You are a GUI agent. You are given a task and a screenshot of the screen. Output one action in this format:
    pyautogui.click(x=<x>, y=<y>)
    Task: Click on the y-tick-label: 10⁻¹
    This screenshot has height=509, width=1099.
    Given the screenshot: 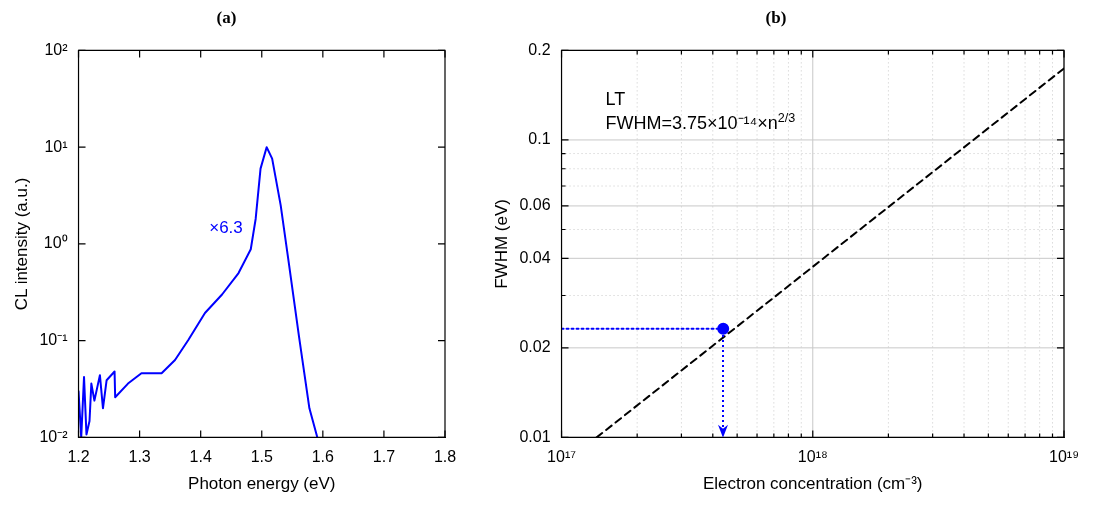 What is the action you would take?
    pyautogui.click(x=53, y=340)
    